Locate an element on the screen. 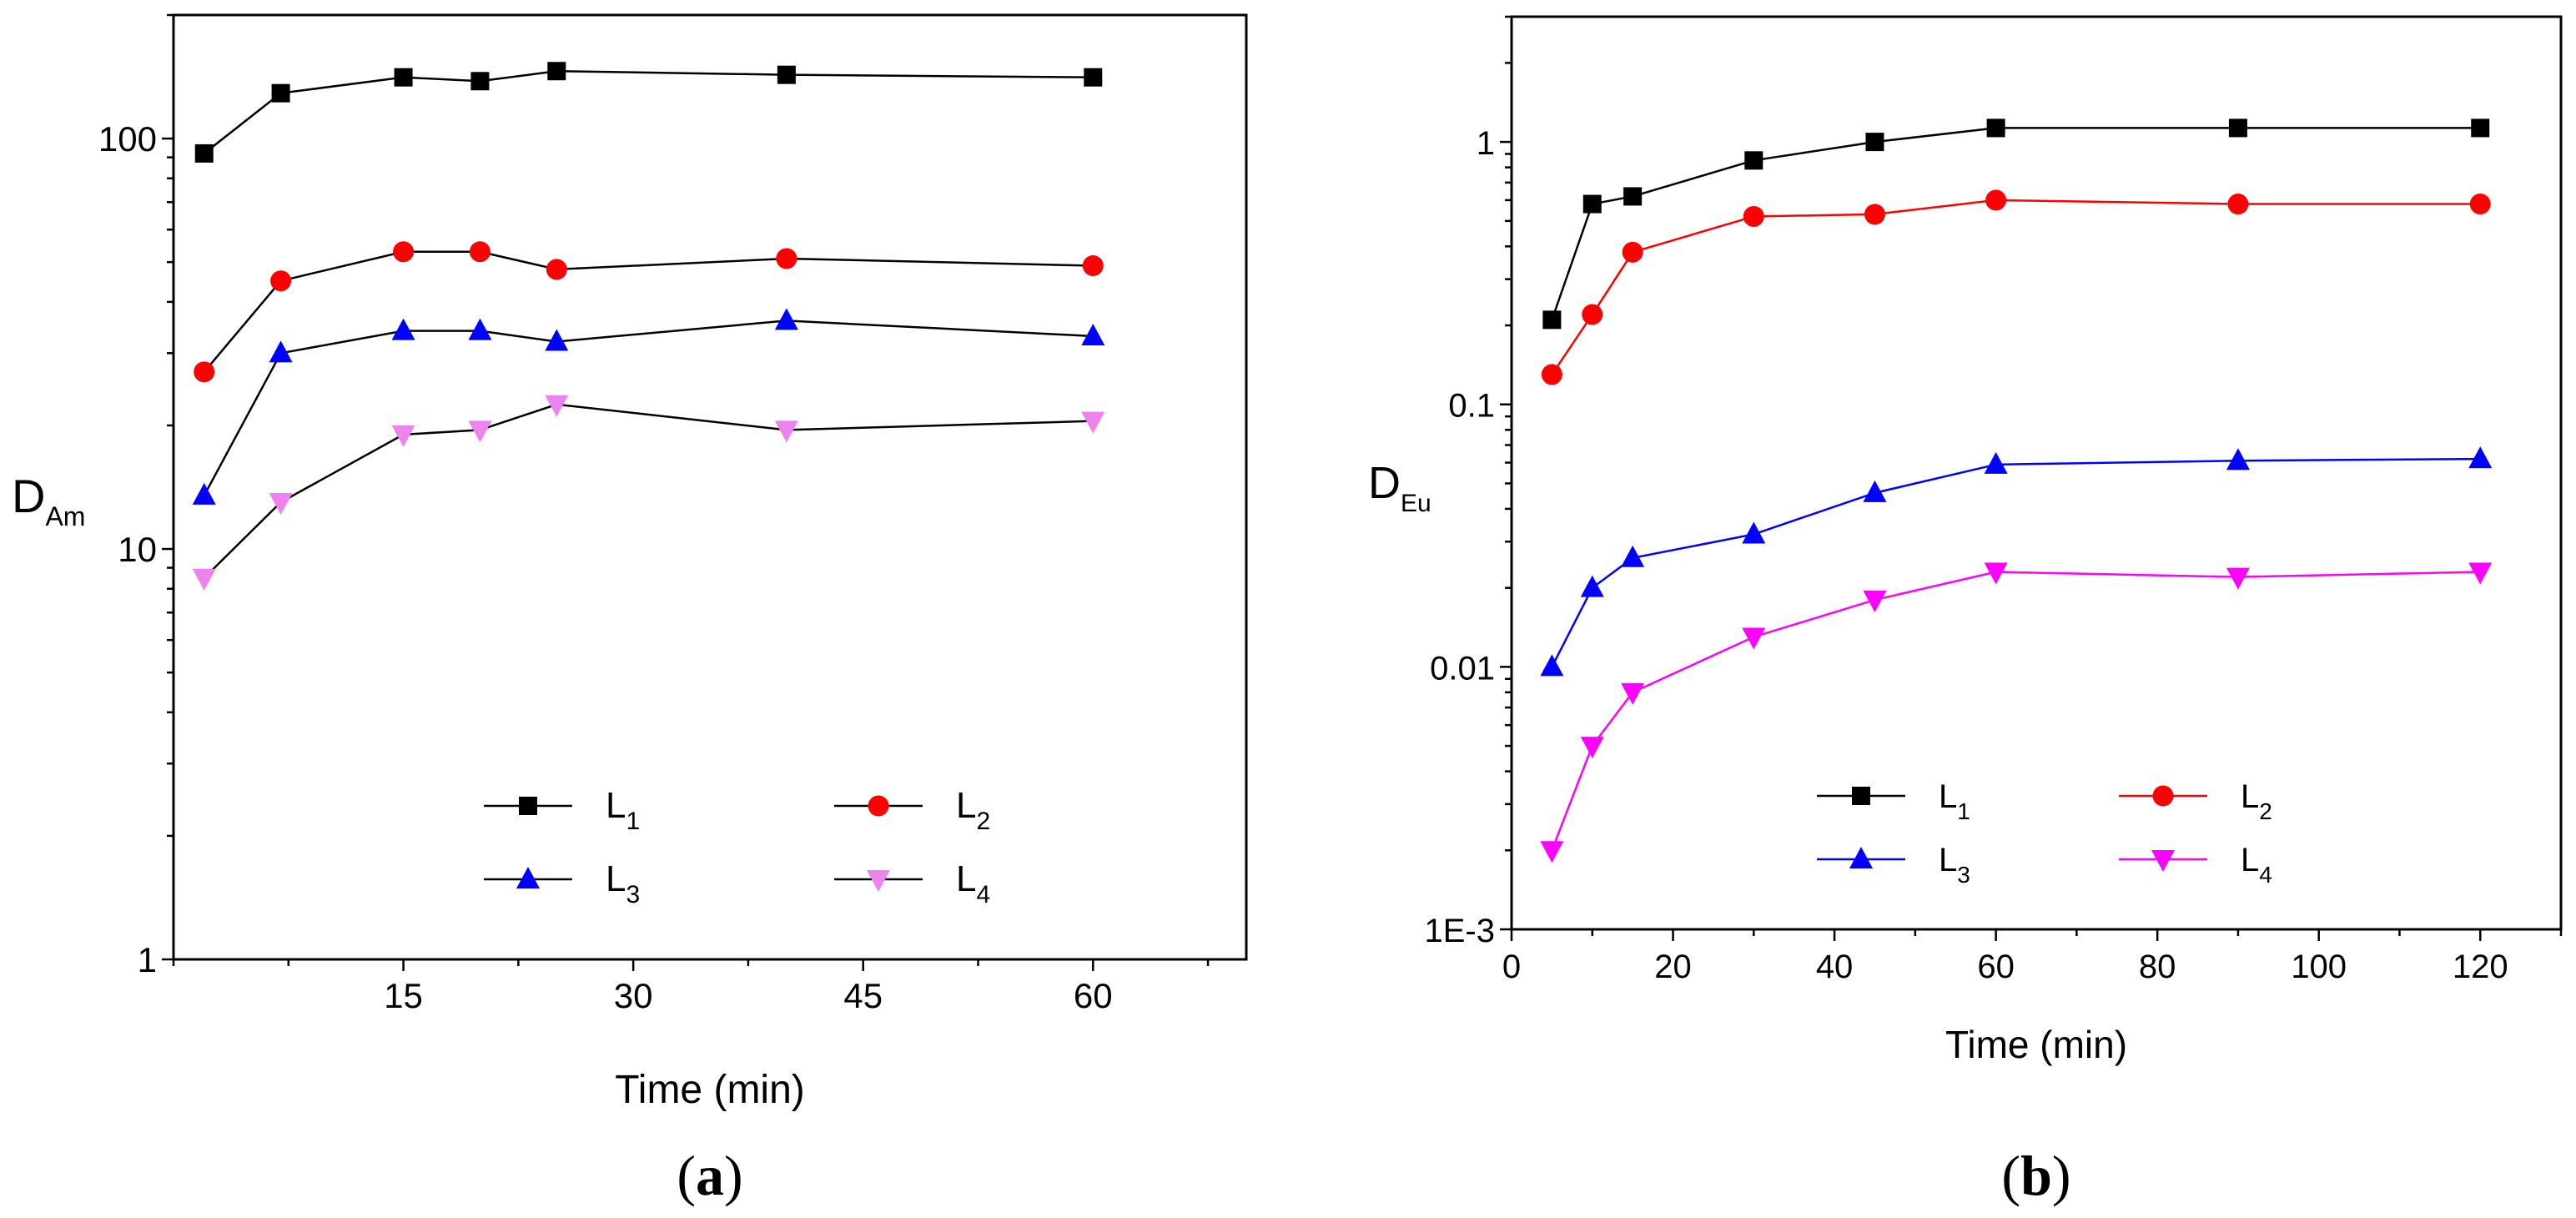 Image resolution: width=2576 pixels, height=1218 pixels. y-axis-label-subscript: Eu is located at coordinates (1416, 503).